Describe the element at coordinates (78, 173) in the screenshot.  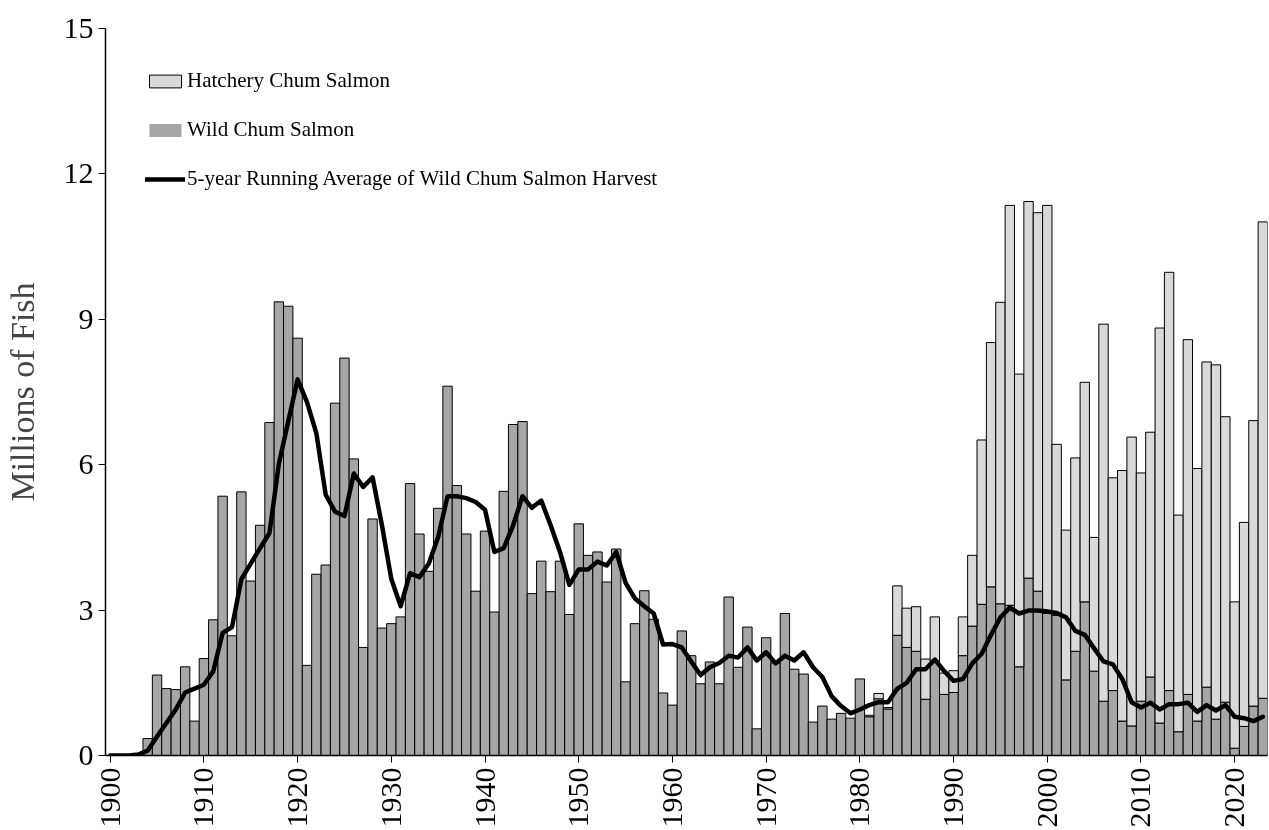
I see `y-tick-label: 12` at that location.